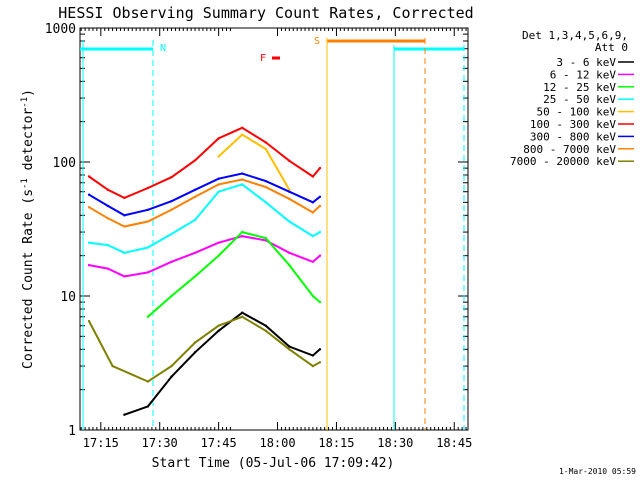 The height and width of the screenshot is (484, 640). Describe the element at coordinates (263, 58) in the screenshot. I see `flare-label: F` at that location.